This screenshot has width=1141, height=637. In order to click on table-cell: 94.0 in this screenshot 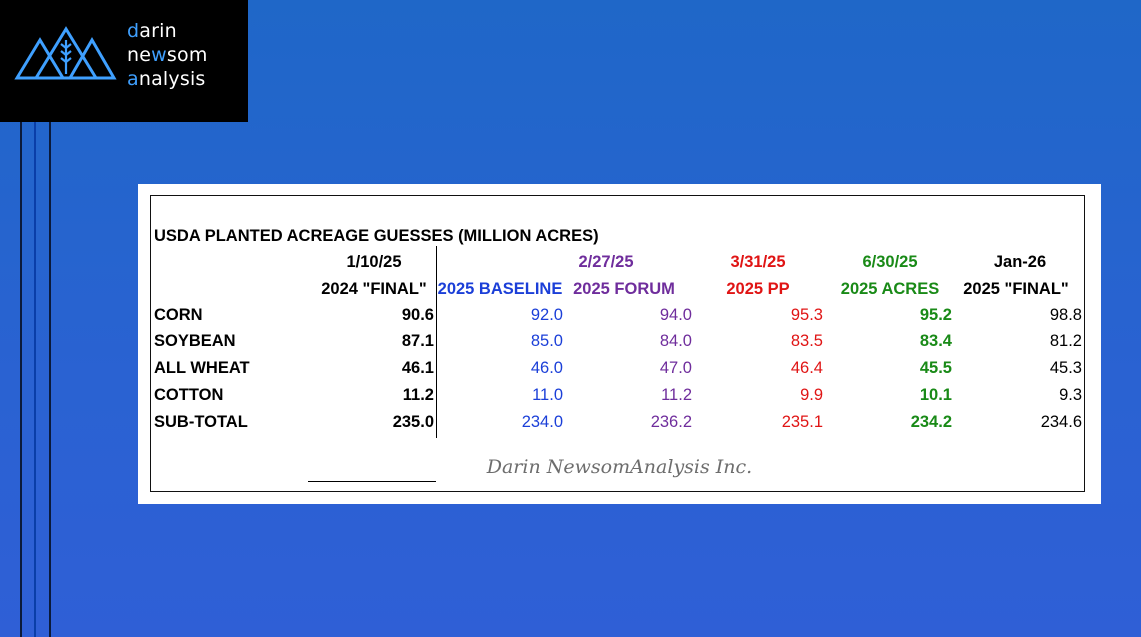, I will do `click(675, 315)`.